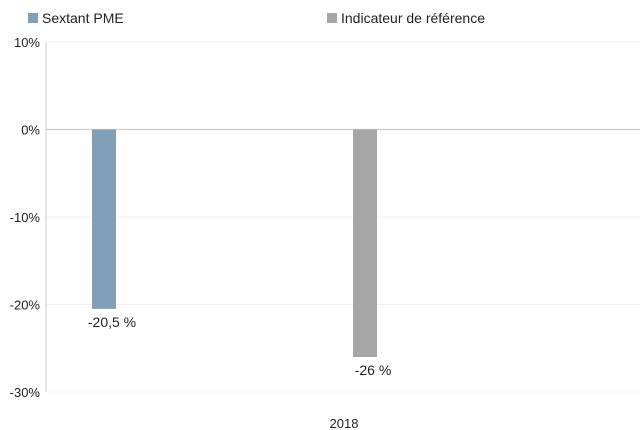  I want to click on y-tick-label: -30%, so click(25, 392).